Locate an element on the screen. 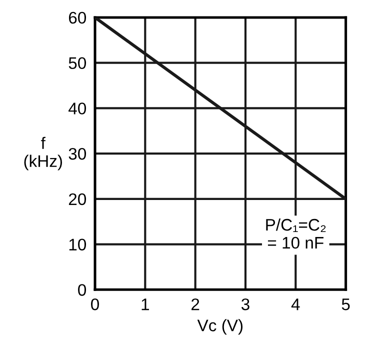 Image resolution: width=380 pixels, height=349 pixels. annotation: P/C₁=C₂ = 10 nF is located at coordinates (296, 233).